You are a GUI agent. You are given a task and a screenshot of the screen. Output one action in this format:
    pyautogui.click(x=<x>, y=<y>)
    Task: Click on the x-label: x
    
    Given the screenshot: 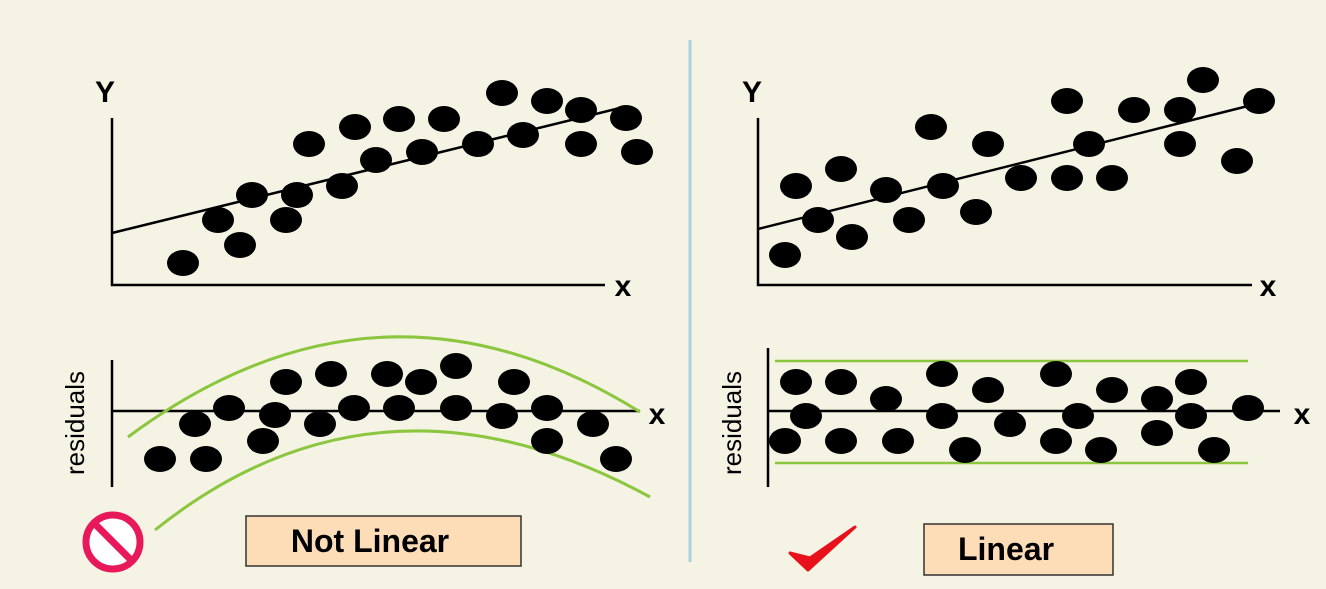 What is the action you would take?
    pyautogui.click(x=623, y=286)
    